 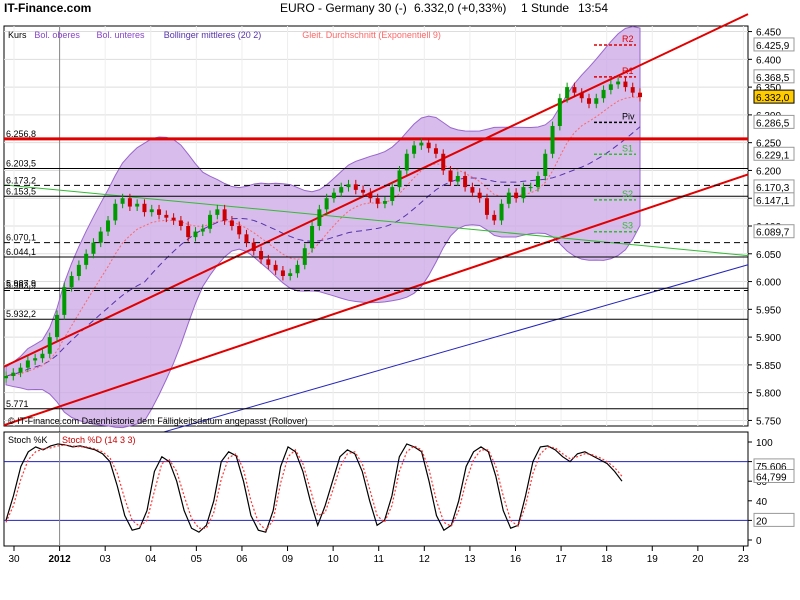 I want to click on stoch-y-tick-label: 40, so click(x=762, y=502).